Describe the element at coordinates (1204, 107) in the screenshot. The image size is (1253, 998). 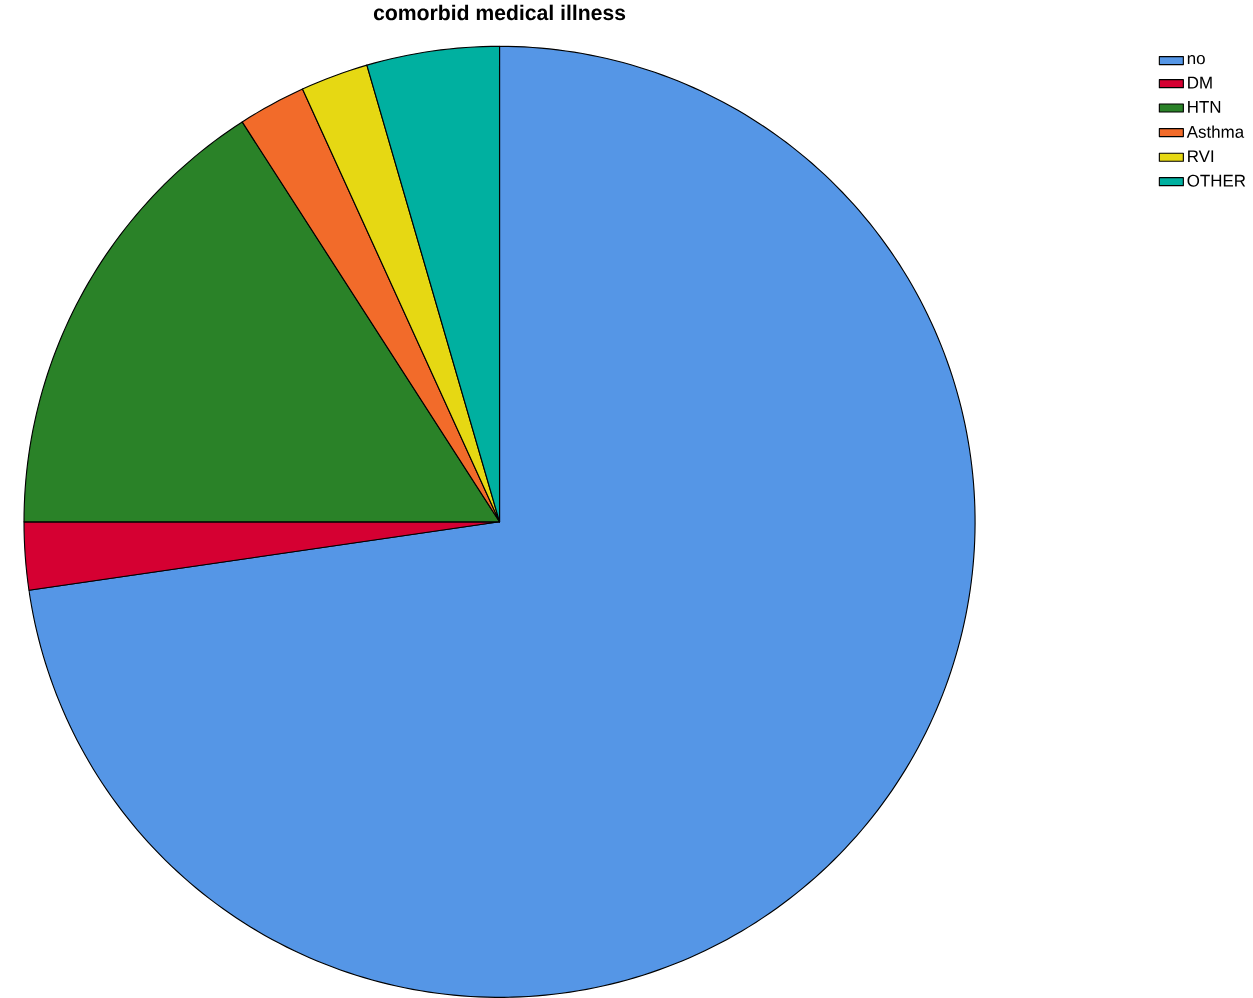
I see `legend-label: HTN` at that location.